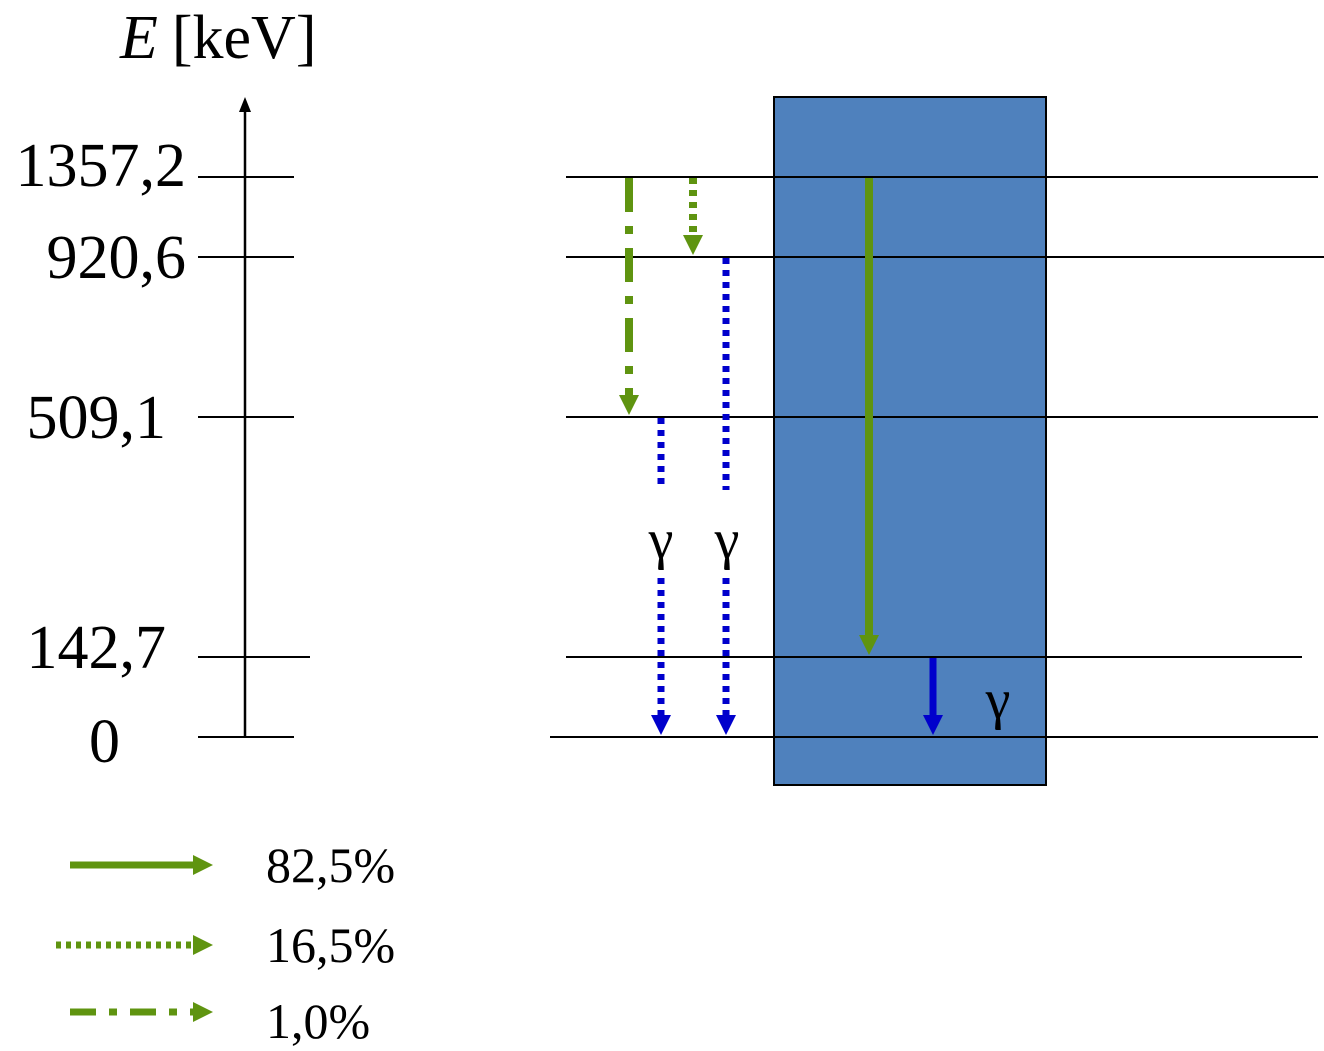  I want to click on legend-arrowhead-dotted, so click(203, 945).